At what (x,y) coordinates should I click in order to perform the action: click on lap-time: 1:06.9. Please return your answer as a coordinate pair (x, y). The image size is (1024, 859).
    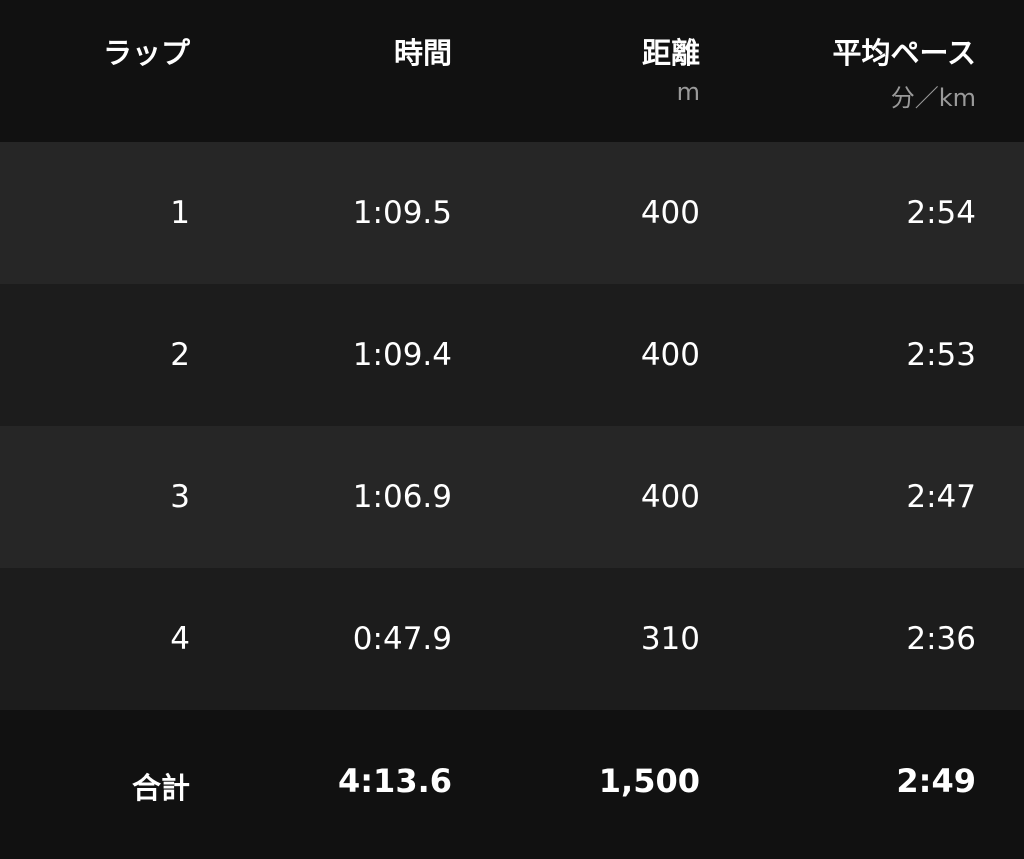
    Looking at the image, I should click on (402, 497).